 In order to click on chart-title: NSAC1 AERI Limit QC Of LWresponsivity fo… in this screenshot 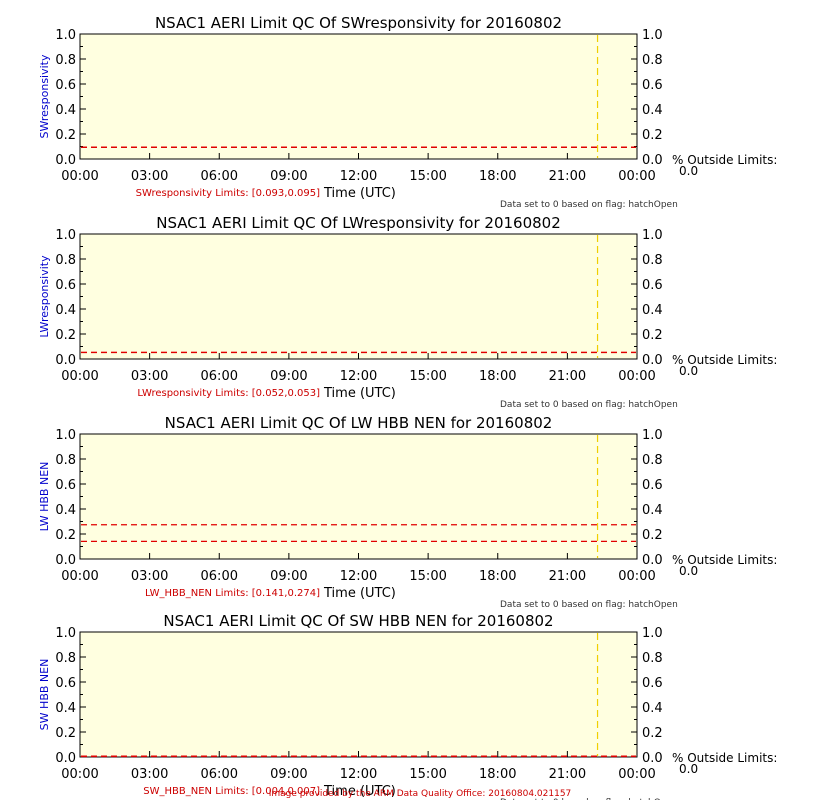, I will do `click(358, 223)`.